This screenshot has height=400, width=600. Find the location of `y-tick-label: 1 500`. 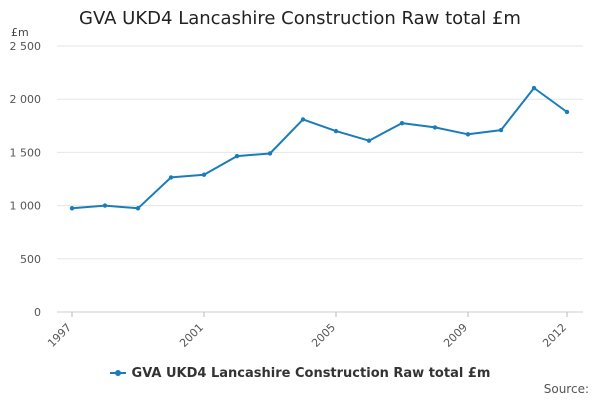

y-tick-label: 1 500 is located at coordinates (26, 152).